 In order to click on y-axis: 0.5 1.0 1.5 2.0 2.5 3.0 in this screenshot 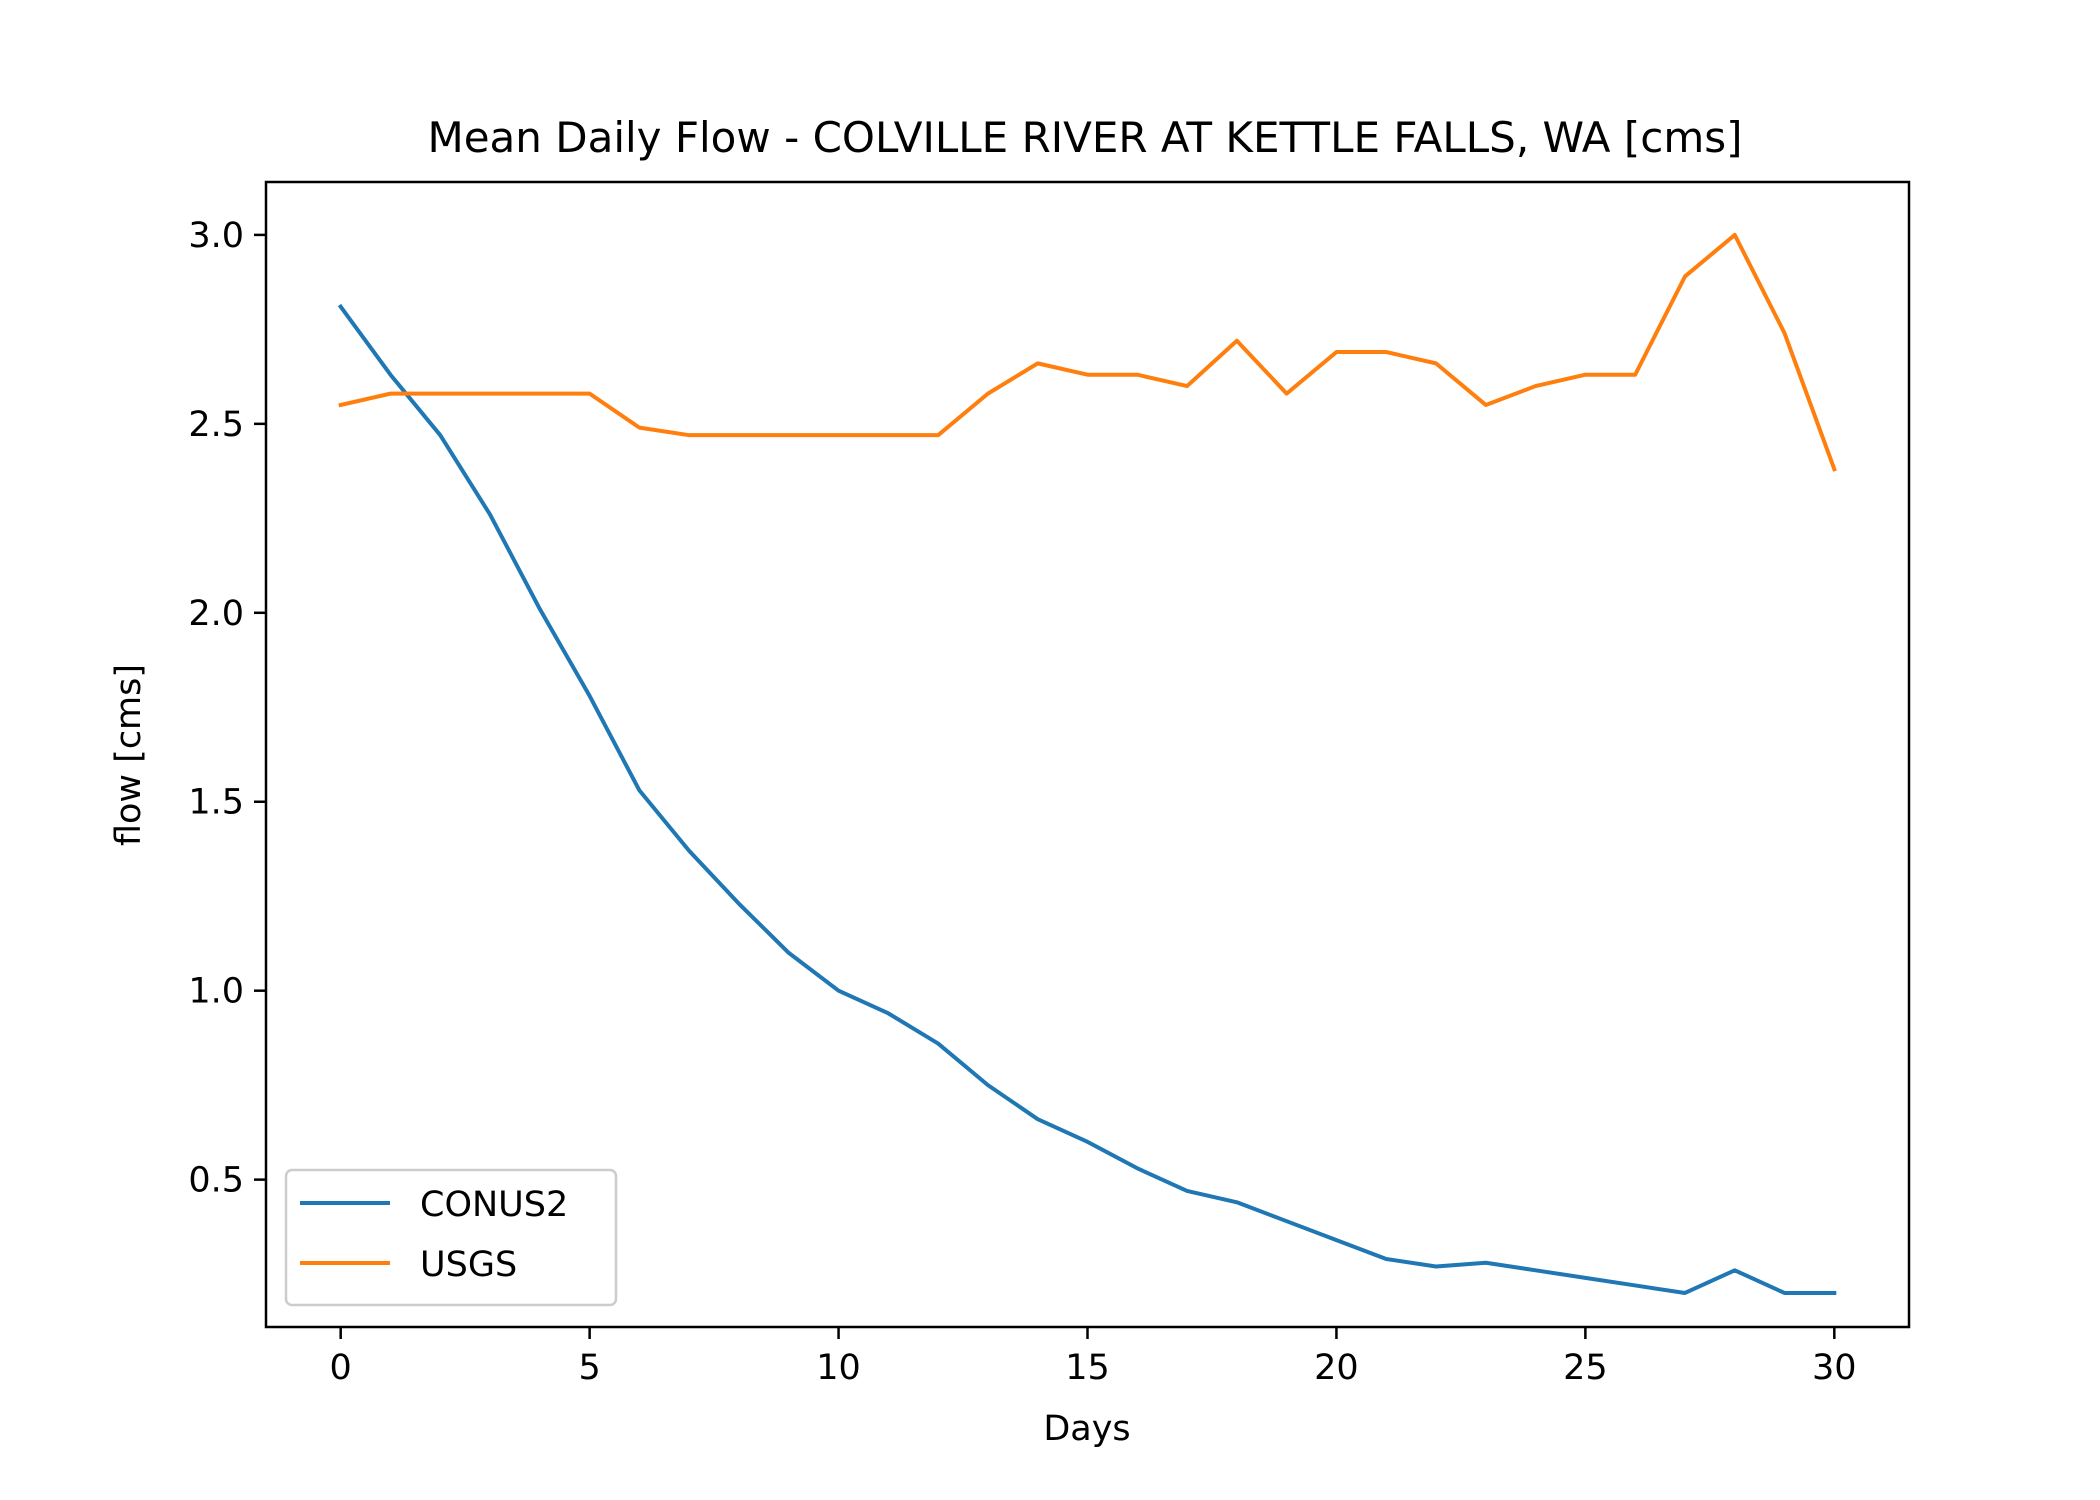, I will do `click(227, 708)`.